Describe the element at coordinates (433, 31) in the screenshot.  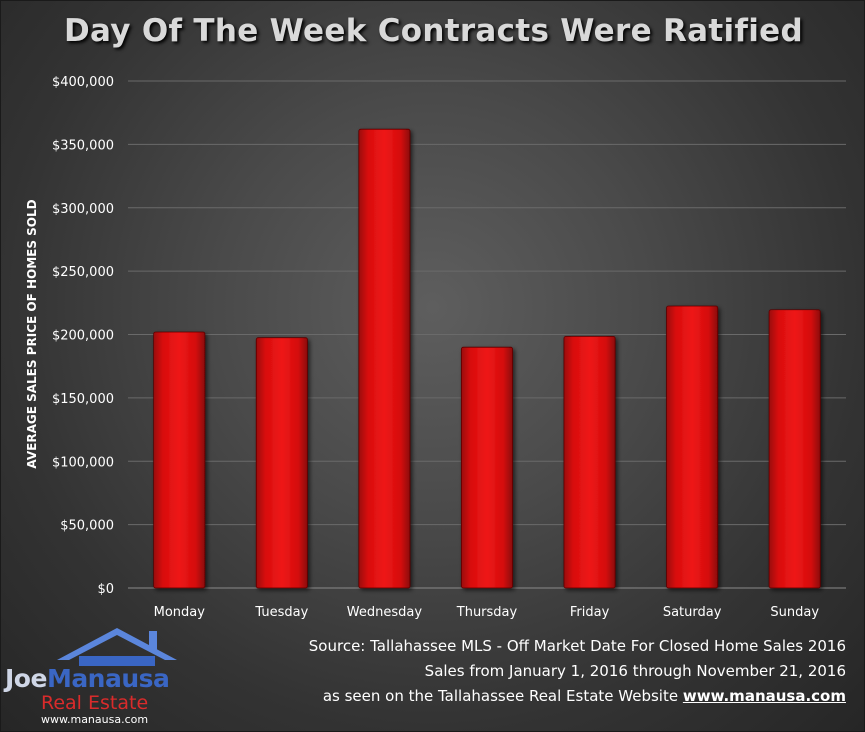
I see `chart-title: Day Of The Week Contracts Were Ratified` at that location.